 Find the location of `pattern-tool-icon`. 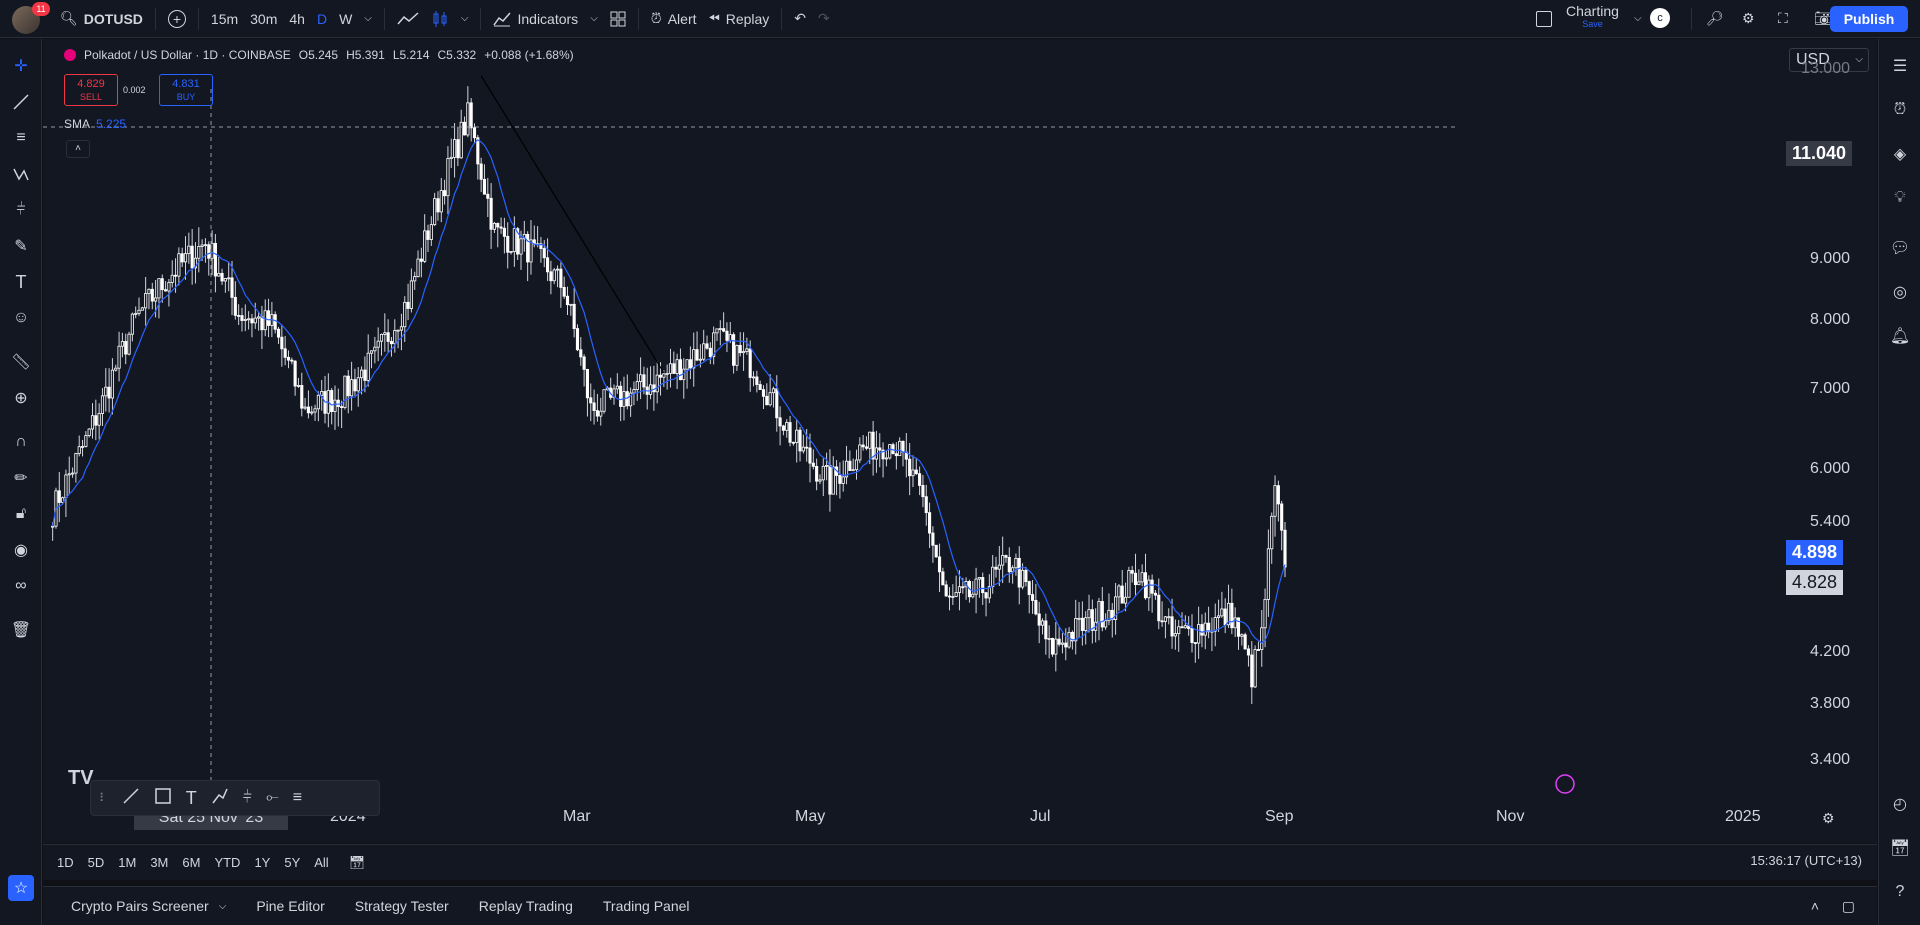

pattern-tool-icon is located at coordinates (21, 174).